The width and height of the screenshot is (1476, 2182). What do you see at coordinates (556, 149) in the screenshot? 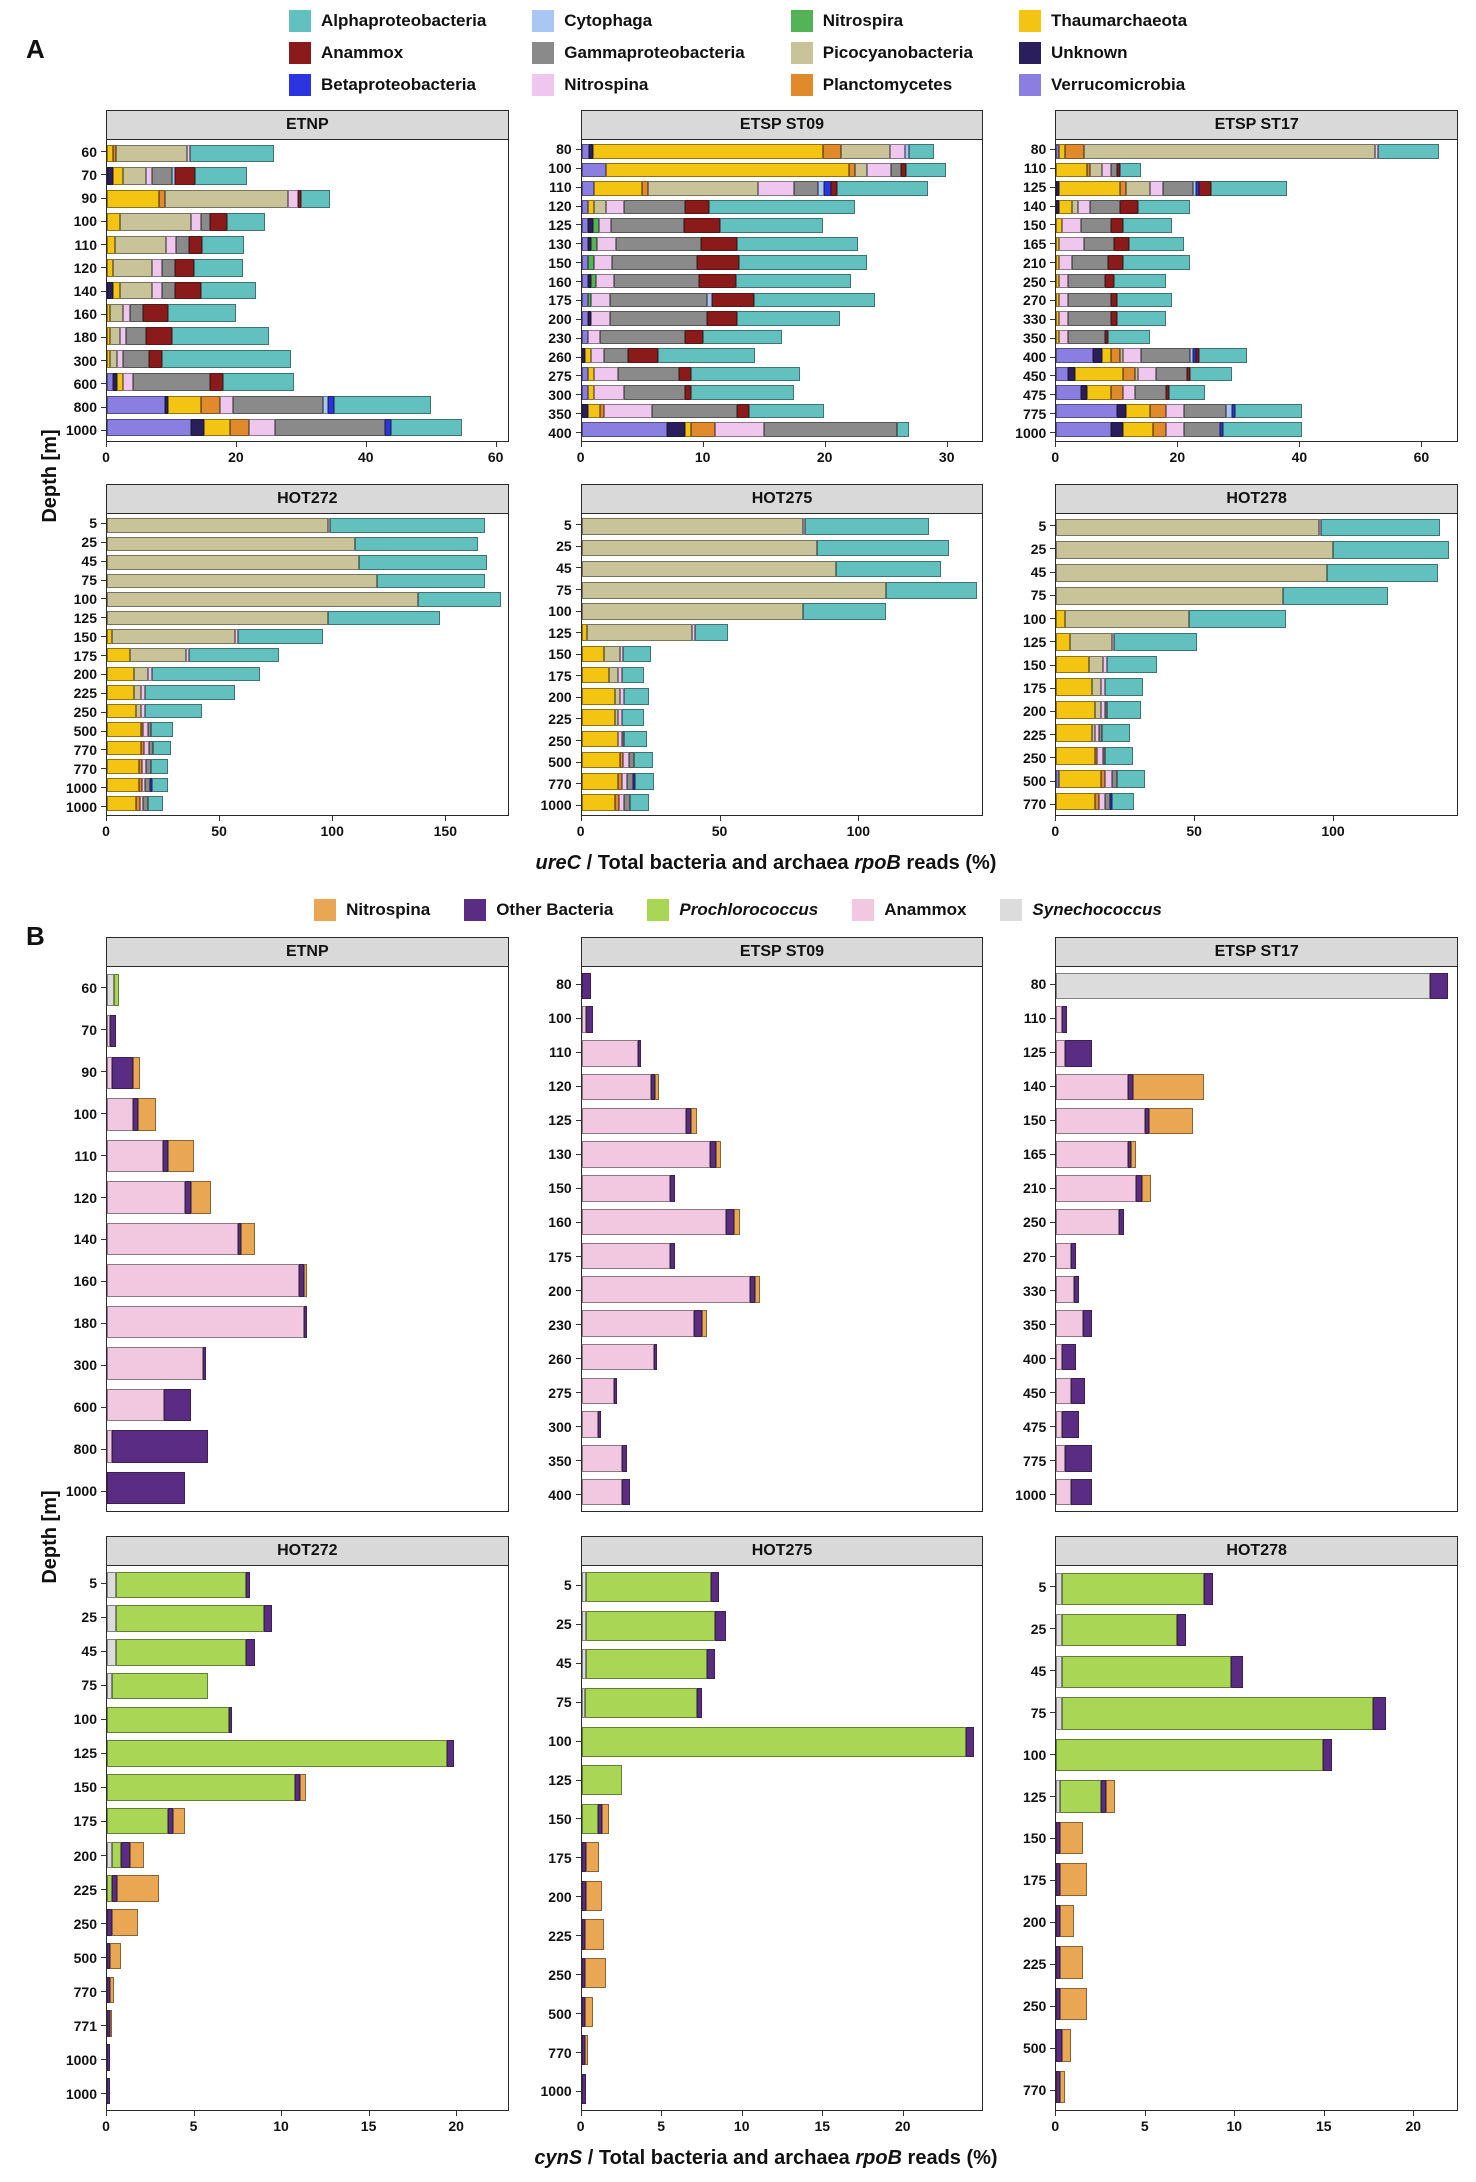
I see `depth-label: 80` at bounding box center [556, 149].